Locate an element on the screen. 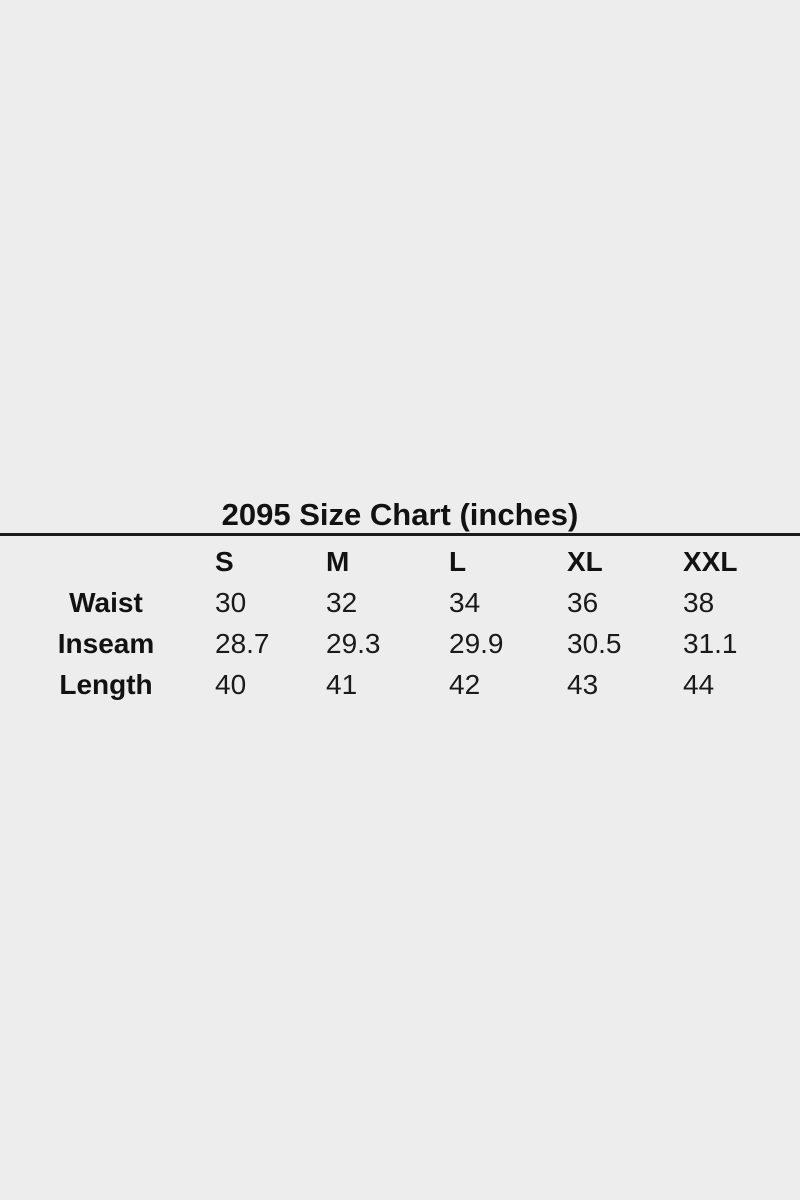  table-row-length: Length 40 41 42 43 44 is located at coordinates (400, 684).